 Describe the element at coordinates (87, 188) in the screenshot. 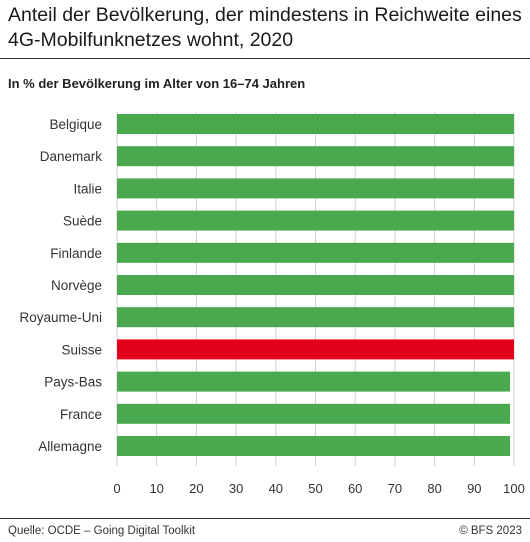

I see `category-label: Italie` at that location.